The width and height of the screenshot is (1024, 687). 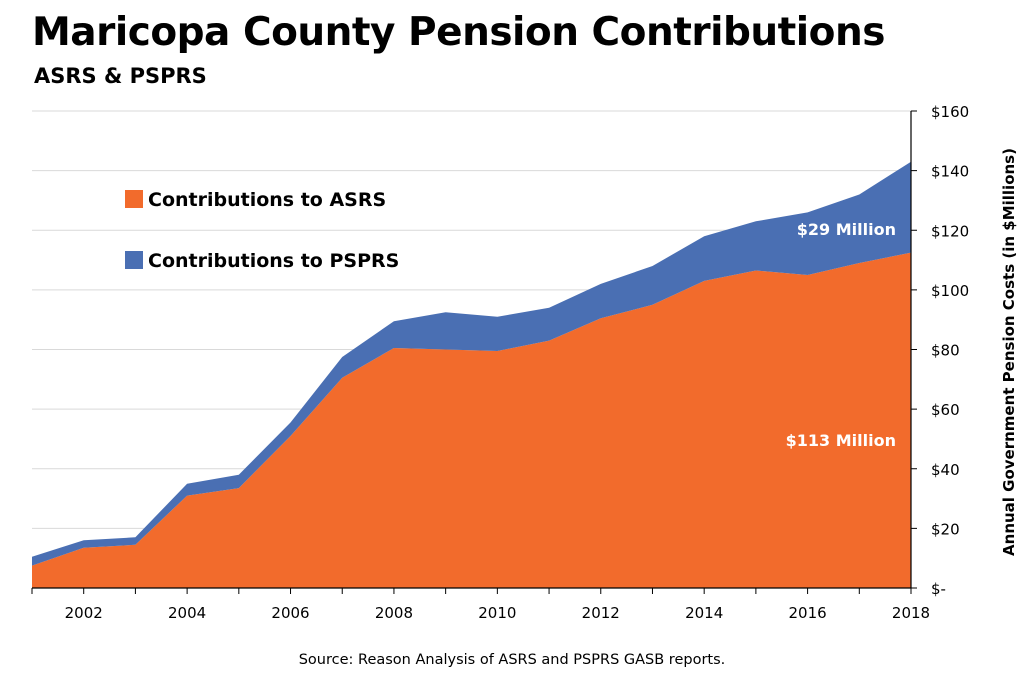 I want to click on chart-subtitle: ASRS & PSPRS, so click(x=120, y=76).